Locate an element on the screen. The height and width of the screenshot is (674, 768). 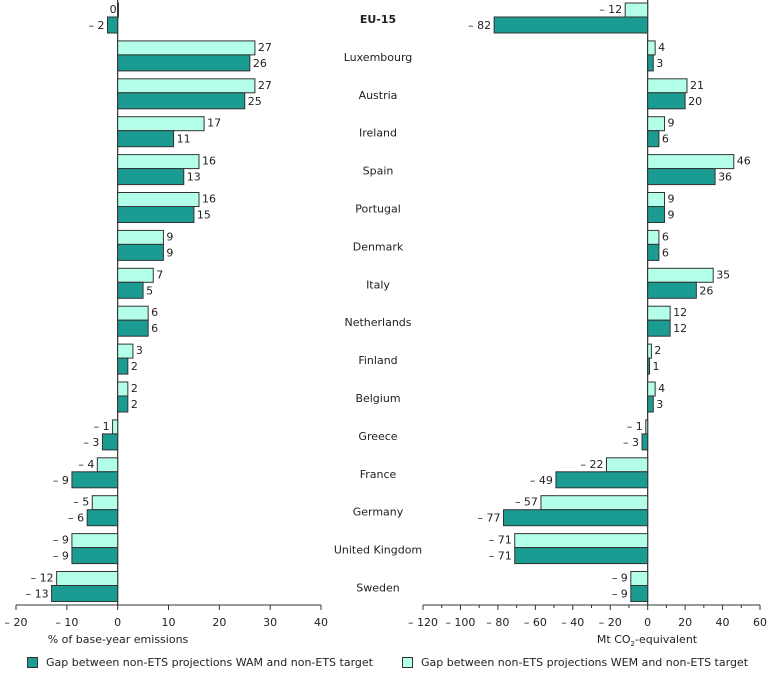
category-label: Ireland is located at coordinates (378, 133).